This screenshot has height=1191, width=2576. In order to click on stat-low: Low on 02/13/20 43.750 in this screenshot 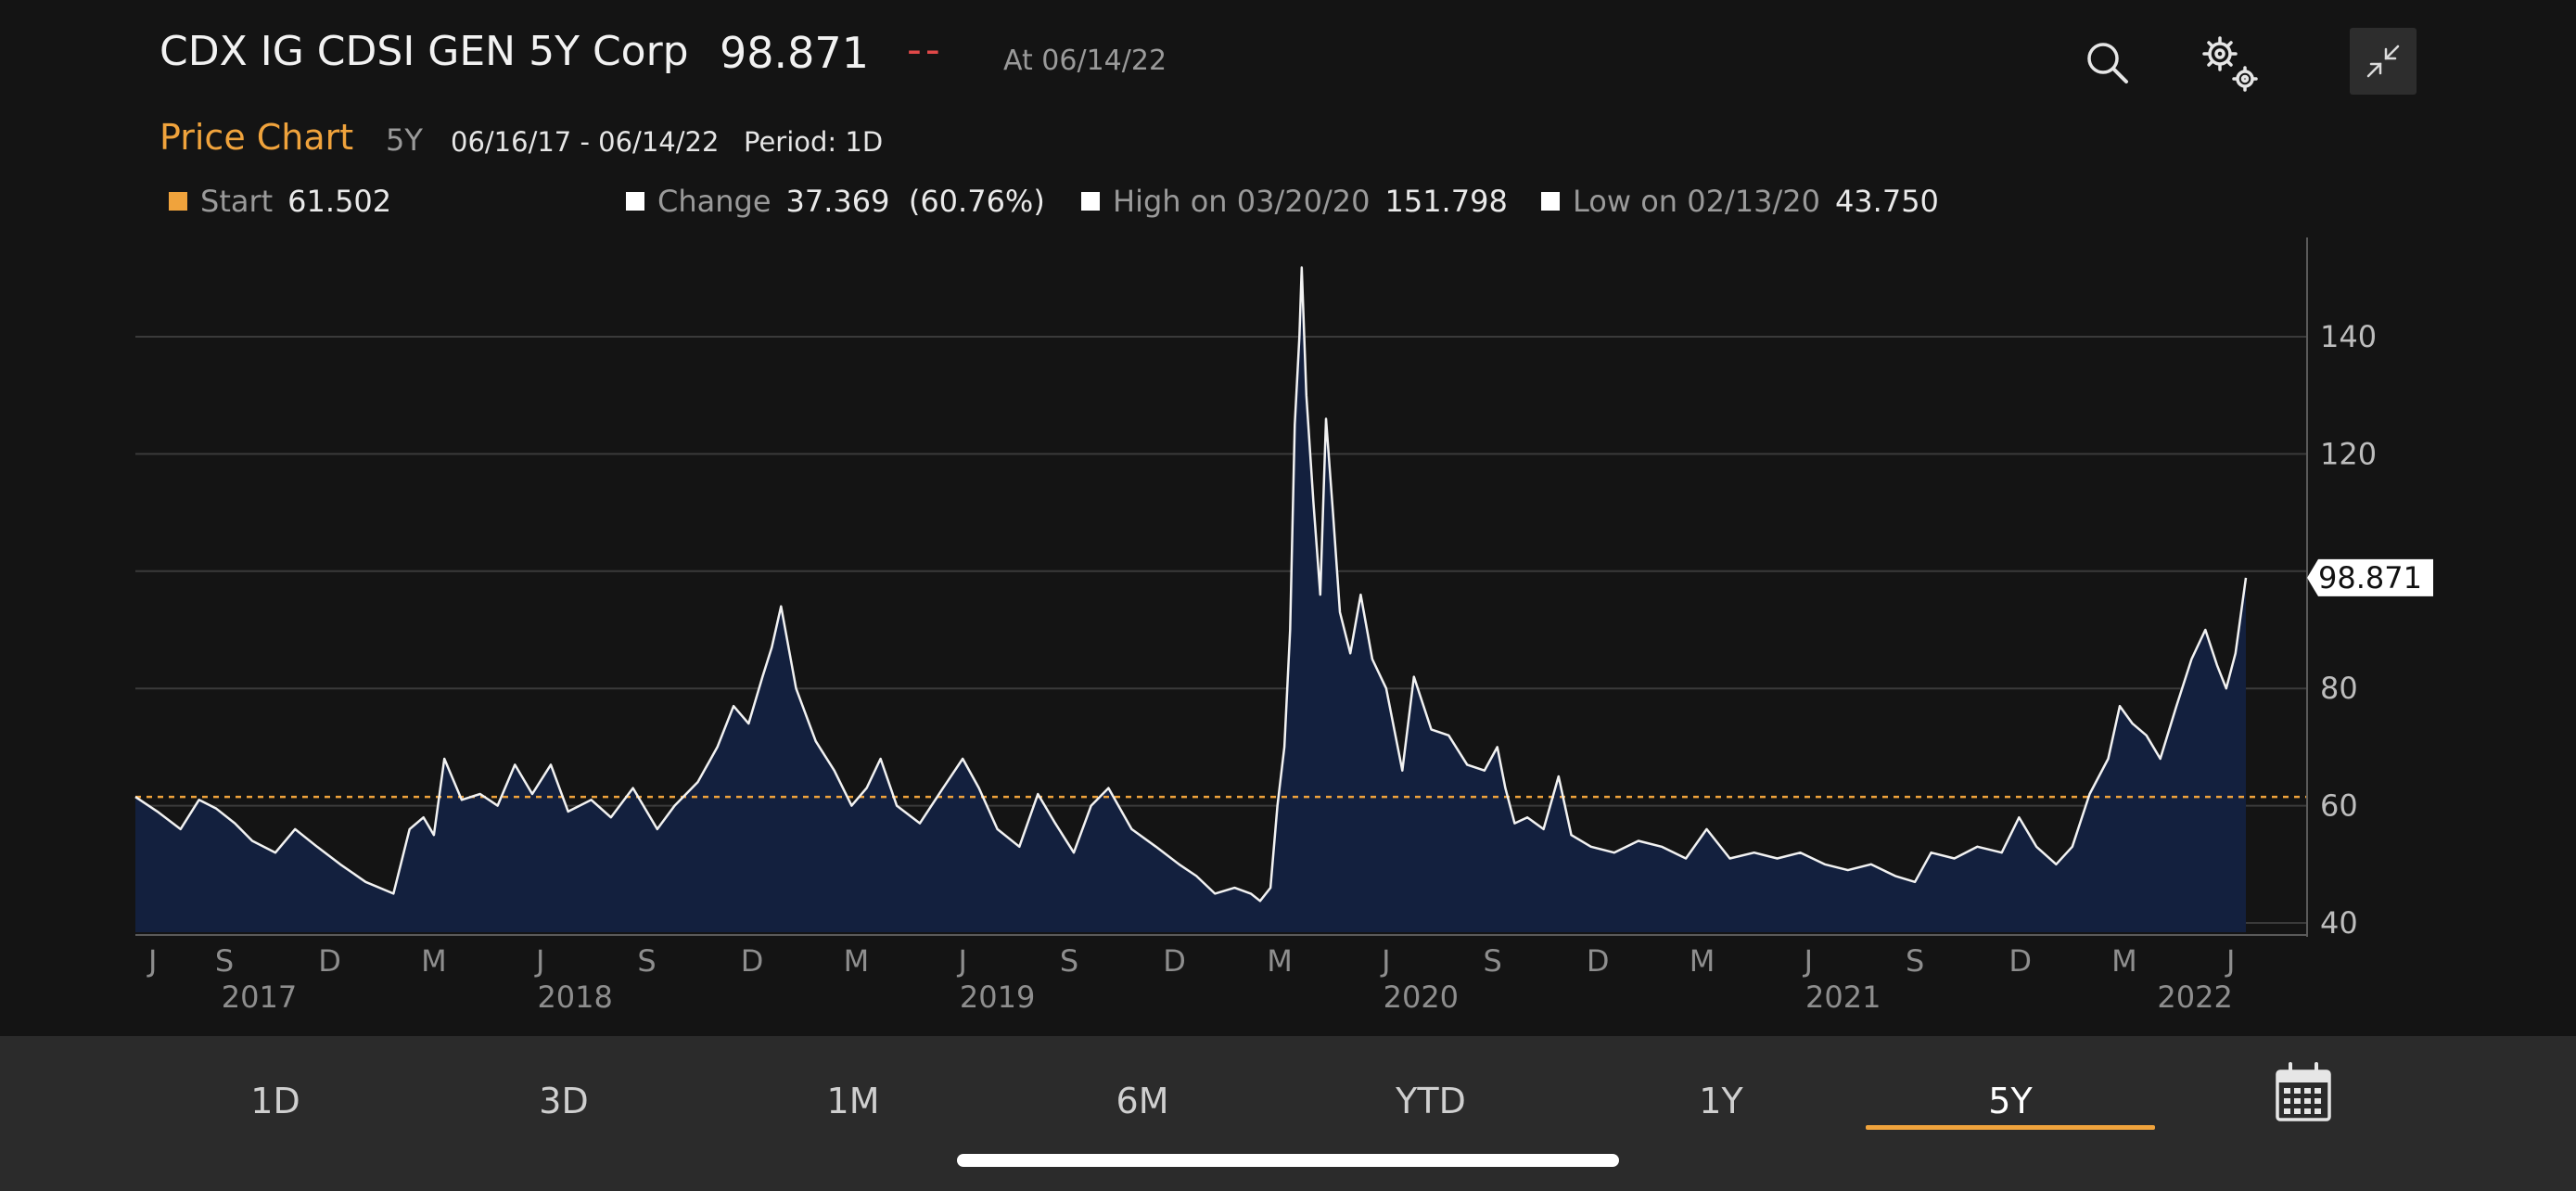, I will do `click(1740, 201)`.